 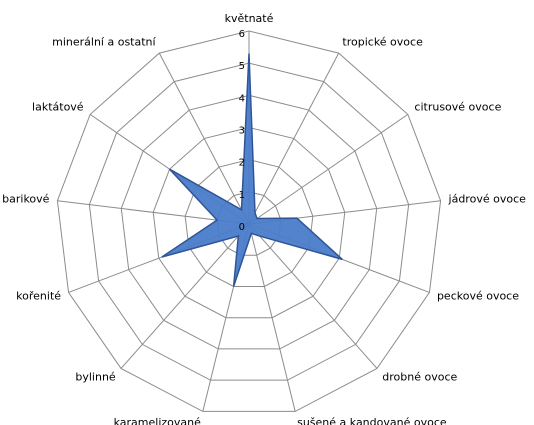 What do you see at coordinates (38, 296) in the screenshot?
I see `category-label: kořenité` at bounding box center [38, 296].